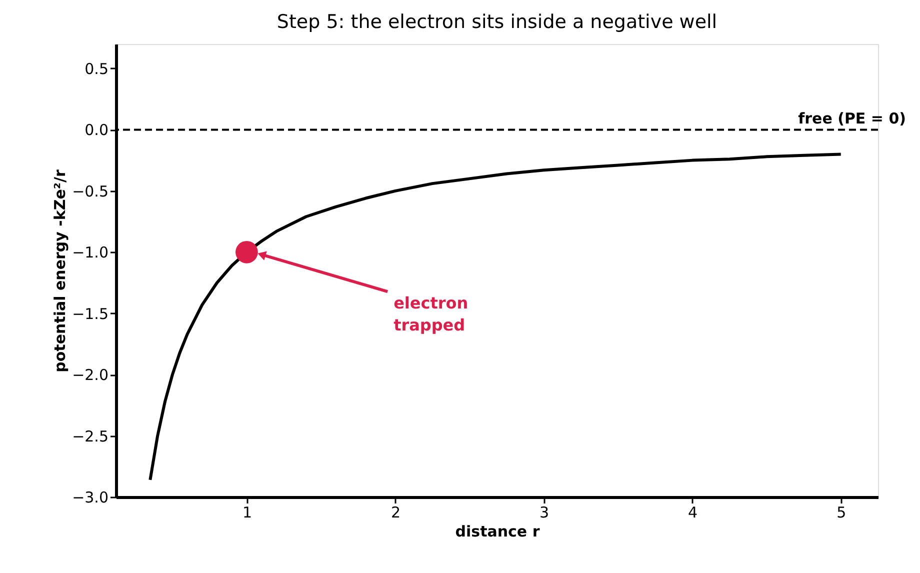 Image resolution: width=920 pixels, height=573 pixels. What do you see at coordinates (497, 531) in the screenshot?
I see `x-axis-title: distance r` at bounding box center [497, 531].